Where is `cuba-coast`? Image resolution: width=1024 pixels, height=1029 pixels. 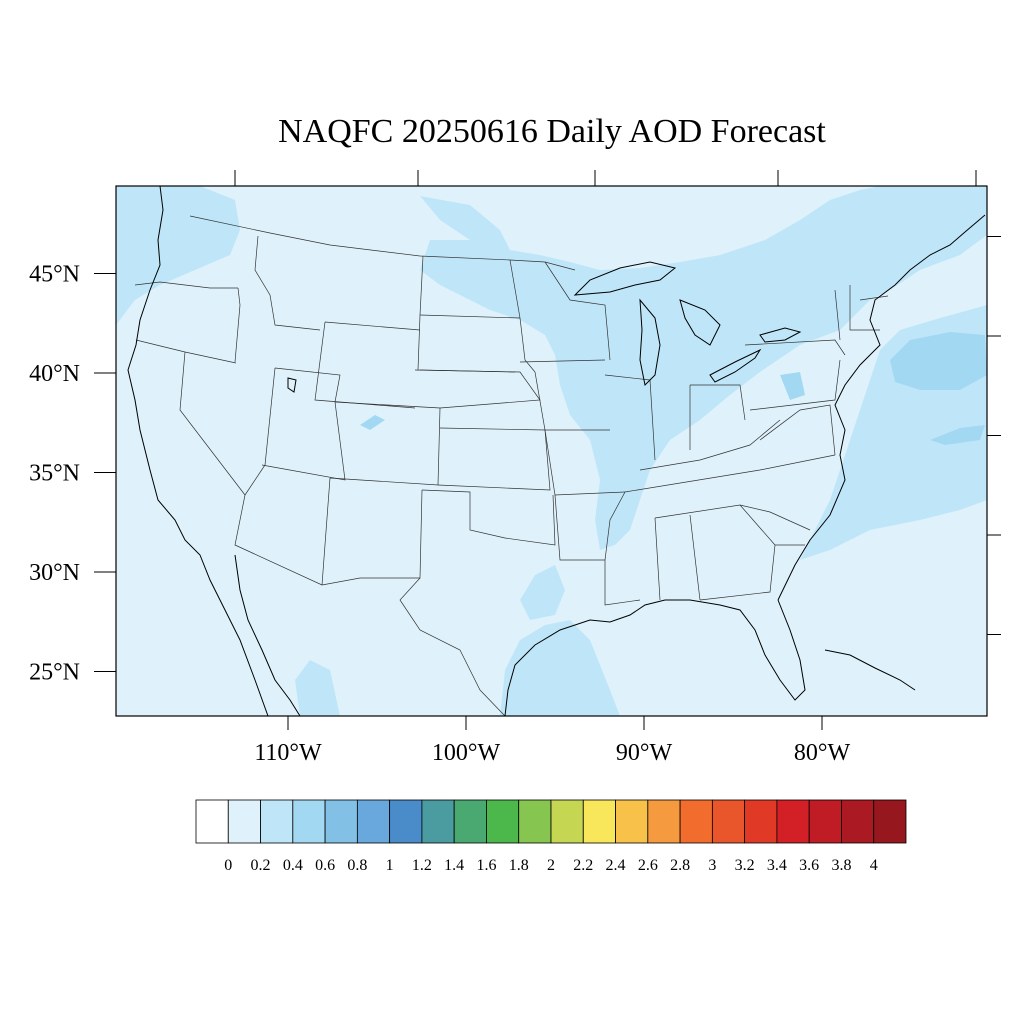
cuba-coast is located at coordinates (870, 670).